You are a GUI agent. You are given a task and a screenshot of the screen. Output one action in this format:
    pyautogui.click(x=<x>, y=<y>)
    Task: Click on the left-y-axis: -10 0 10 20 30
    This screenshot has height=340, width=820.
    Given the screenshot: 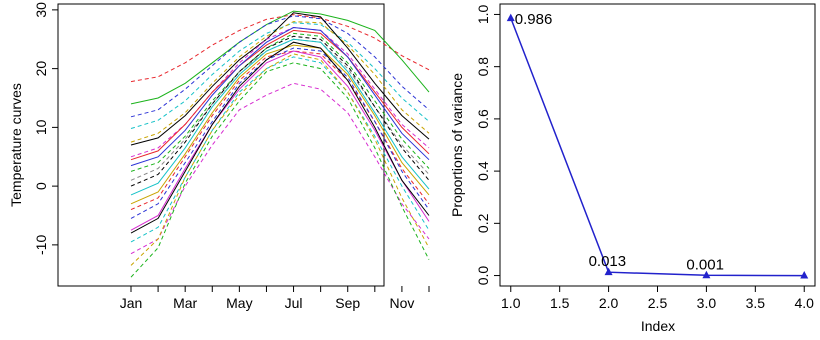 What is the action you would take?
    pyautogui.click(x=45, y=128)
    